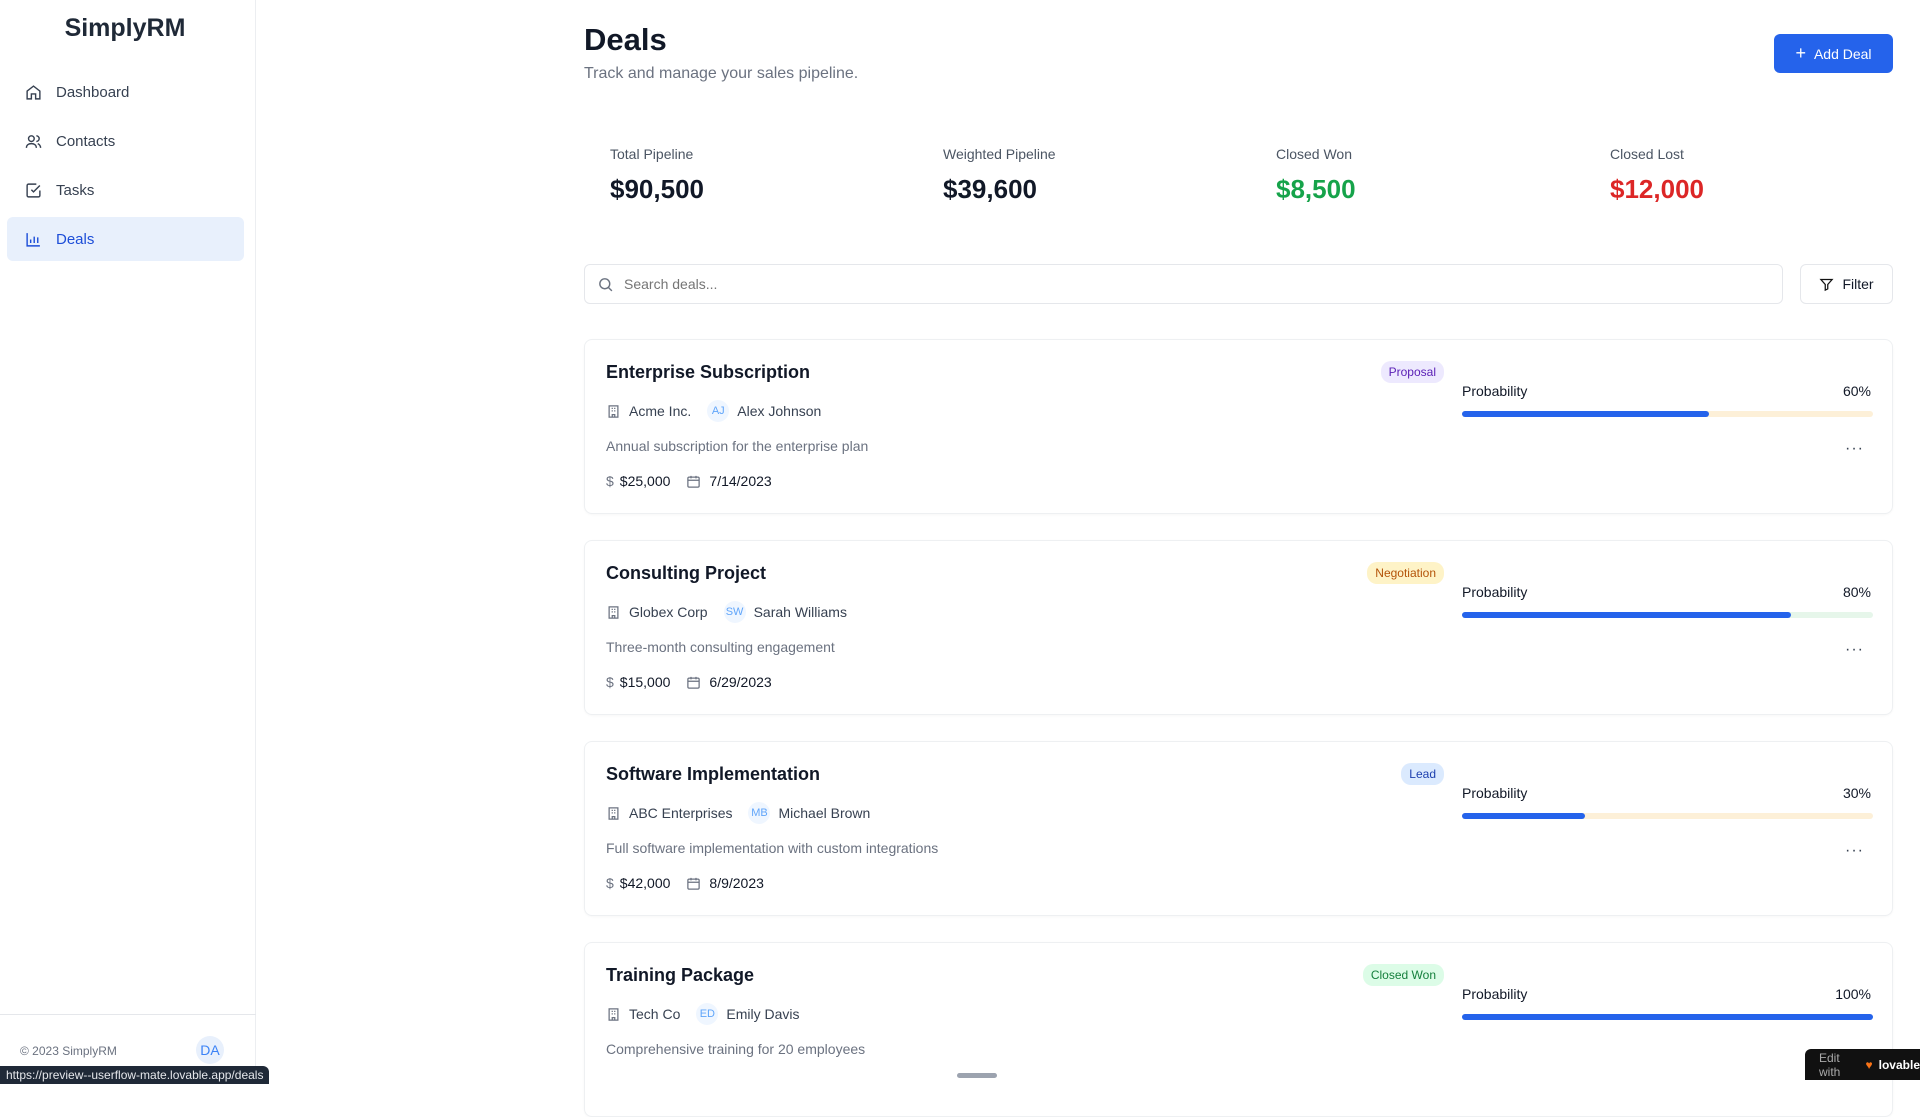 The image size is (1920, 1117). I want to click on deal-meta: $ $42,000 8/9/2023, so click(685, 883).